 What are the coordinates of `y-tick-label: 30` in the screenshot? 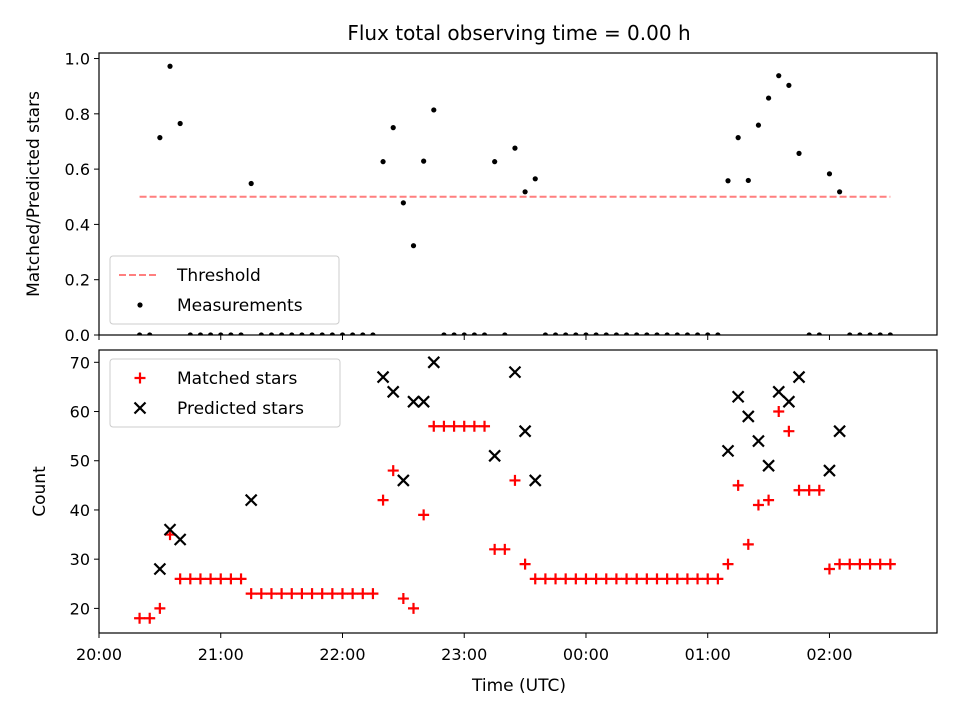 It's located at (80, 559).